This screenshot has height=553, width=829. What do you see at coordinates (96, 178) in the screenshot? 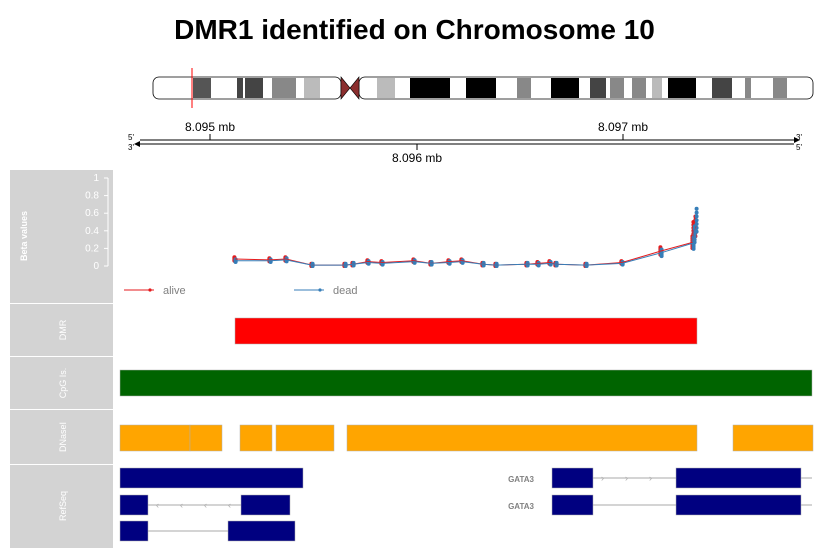
I see `beta-y-tick-label: 1` at bounding box center [96, 178].